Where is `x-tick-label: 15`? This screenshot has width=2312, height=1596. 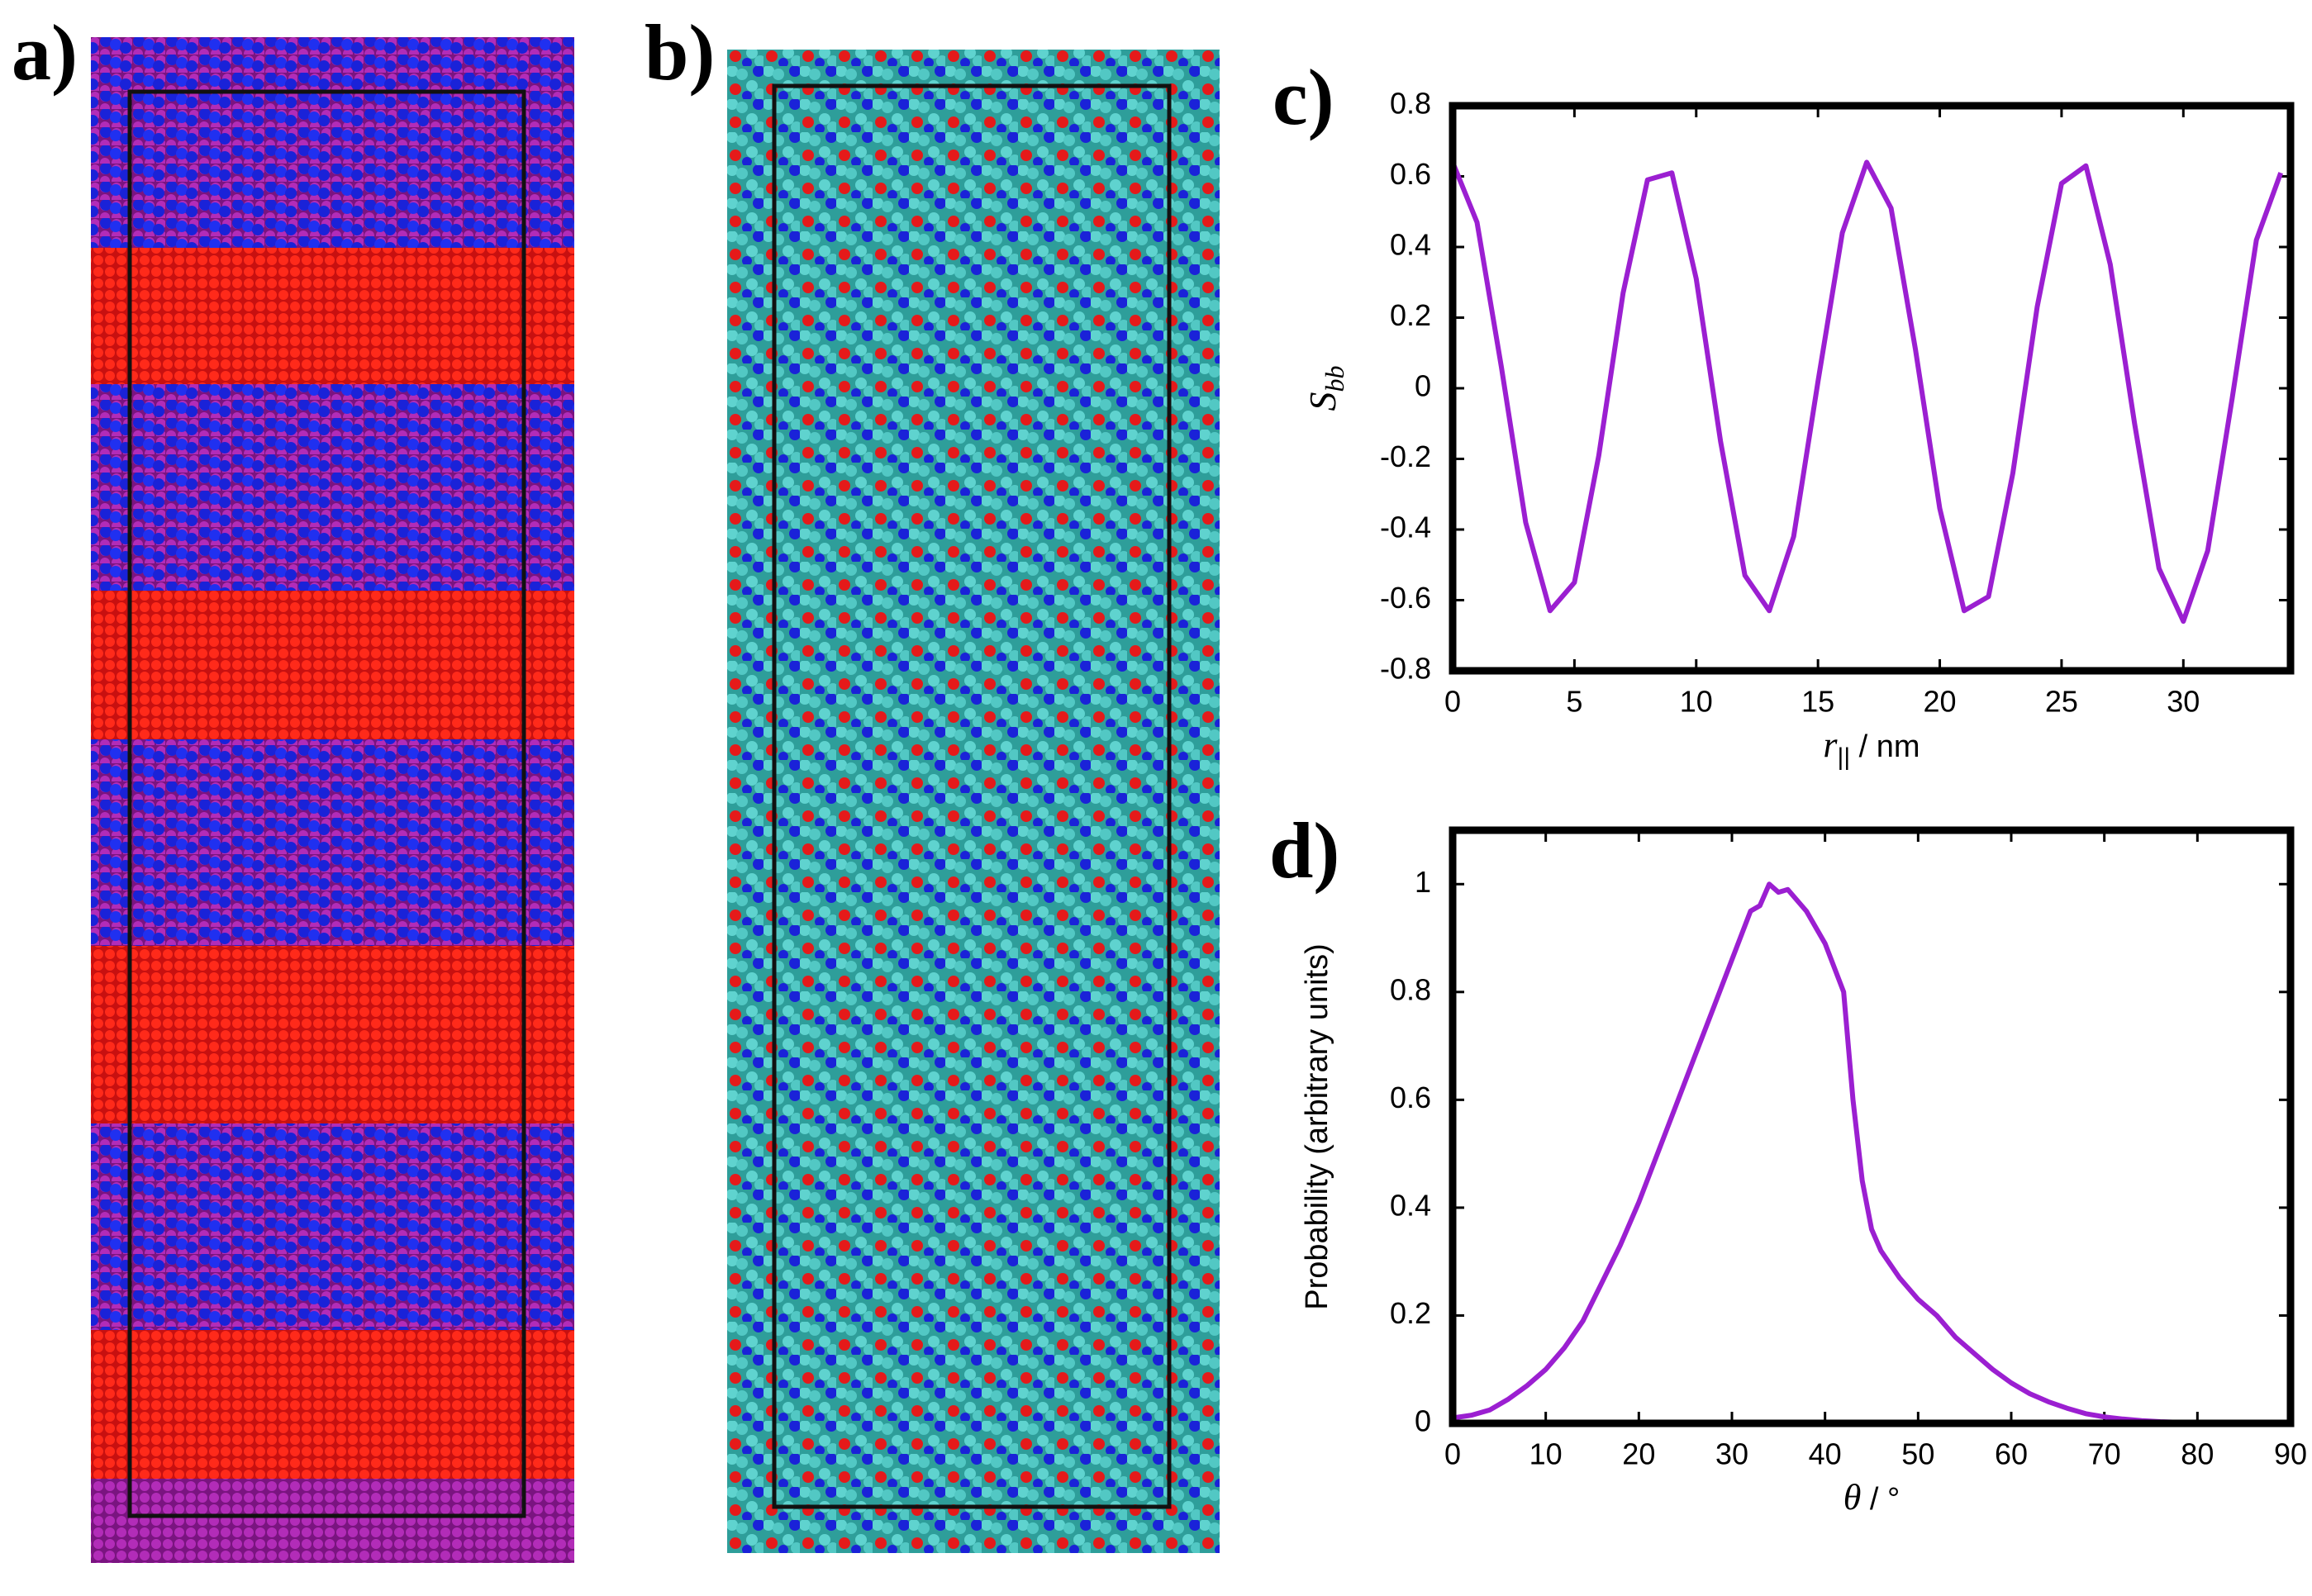
x-tick-label: 15 is located at coordinates (1817, 702).